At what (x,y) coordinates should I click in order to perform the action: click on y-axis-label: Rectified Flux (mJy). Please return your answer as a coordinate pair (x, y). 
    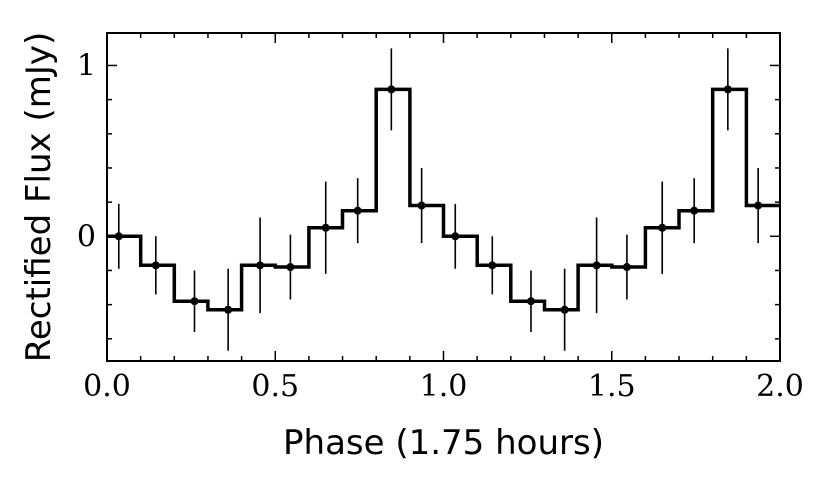
    Looking at the image, I should click on (39, 197).